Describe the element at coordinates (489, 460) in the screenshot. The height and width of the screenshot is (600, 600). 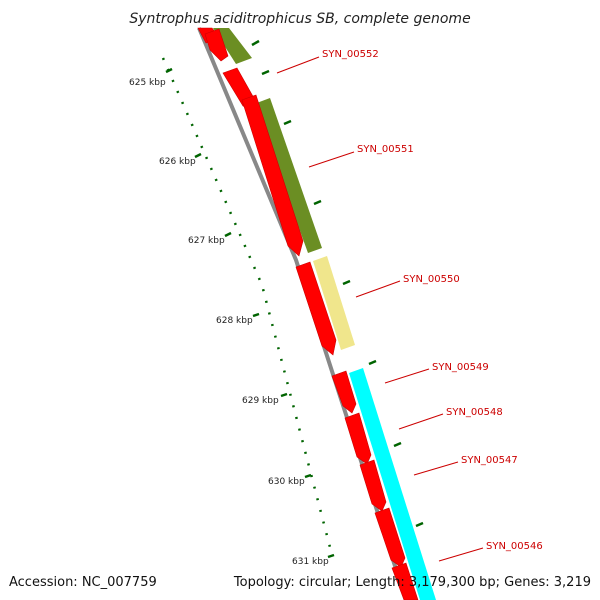
I see `gene-label-syn-00547: SYN_00547` at that location.